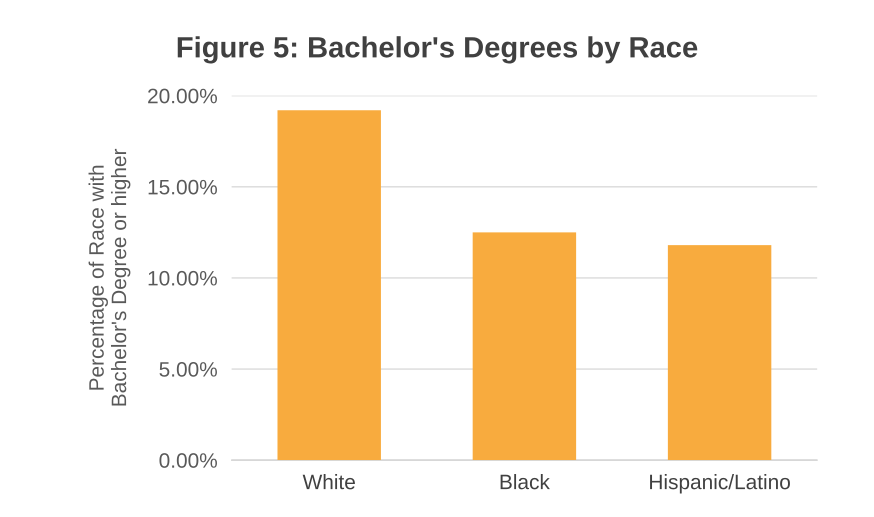  I want to click on x-tick-label: Black, so click(525, 482).